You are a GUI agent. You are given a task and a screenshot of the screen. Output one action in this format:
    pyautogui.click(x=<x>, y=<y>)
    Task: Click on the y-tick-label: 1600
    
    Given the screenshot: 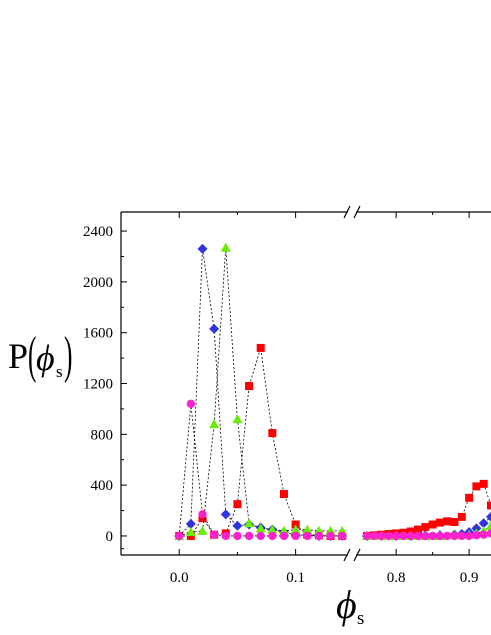 What is the action you would take?
    pyautogui.click(x=98, y=334)
    